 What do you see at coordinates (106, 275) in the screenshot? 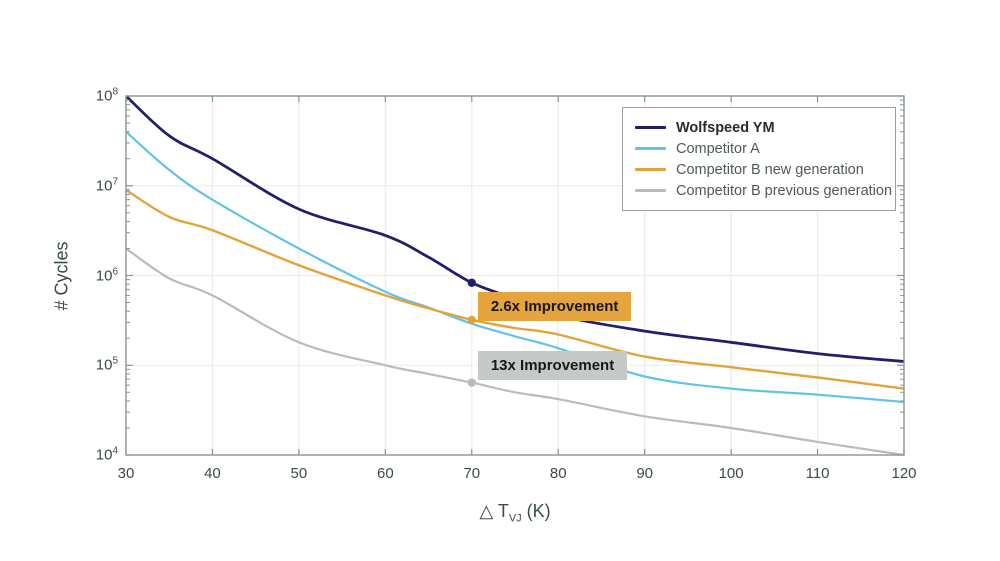
I see `y-tick-label-1e6: 10⁶` at bounding box center [106, 275].